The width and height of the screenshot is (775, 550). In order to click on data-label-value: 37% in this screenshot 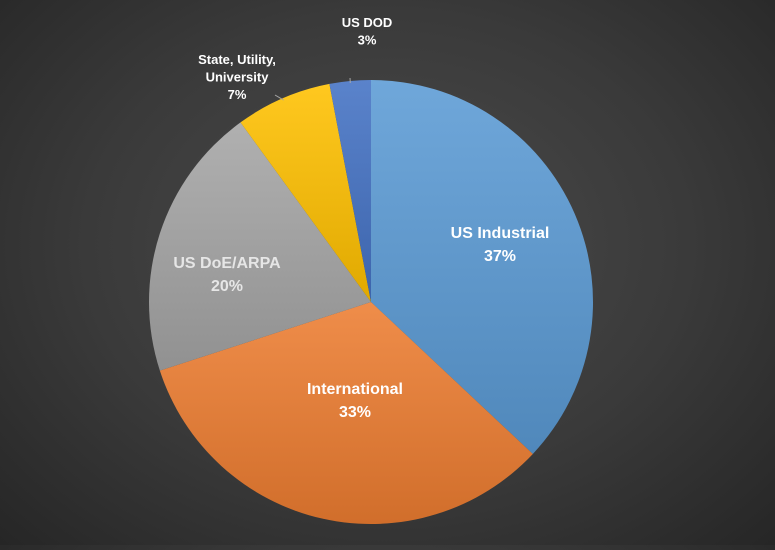, I will do `click(500, 256)`.